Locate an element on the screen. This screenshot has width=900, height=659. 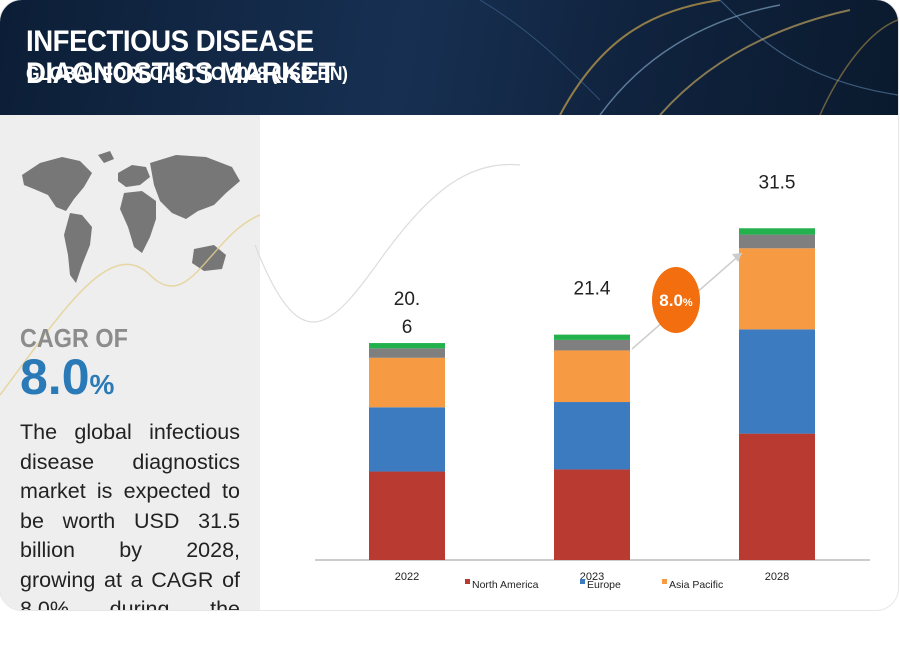
bar-total-label: 21.4 is located at coordinates (592, 289).